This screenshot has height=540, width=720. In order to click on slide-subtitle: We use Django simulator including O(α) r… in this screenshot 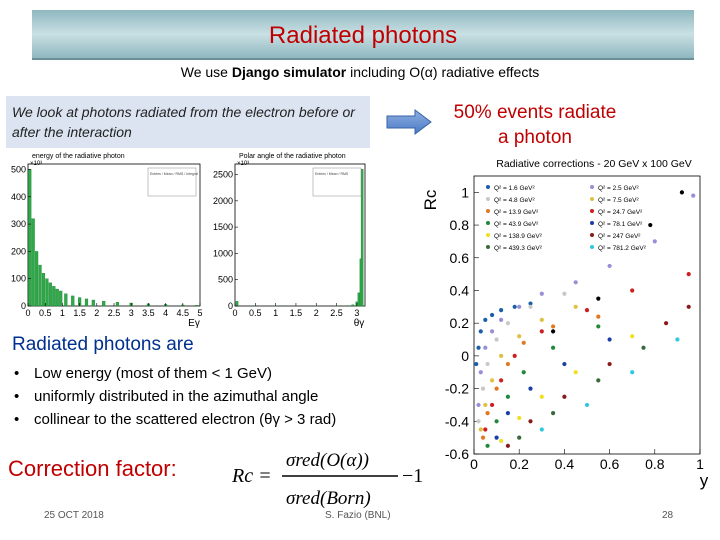, I will do `click(360, 72)`.